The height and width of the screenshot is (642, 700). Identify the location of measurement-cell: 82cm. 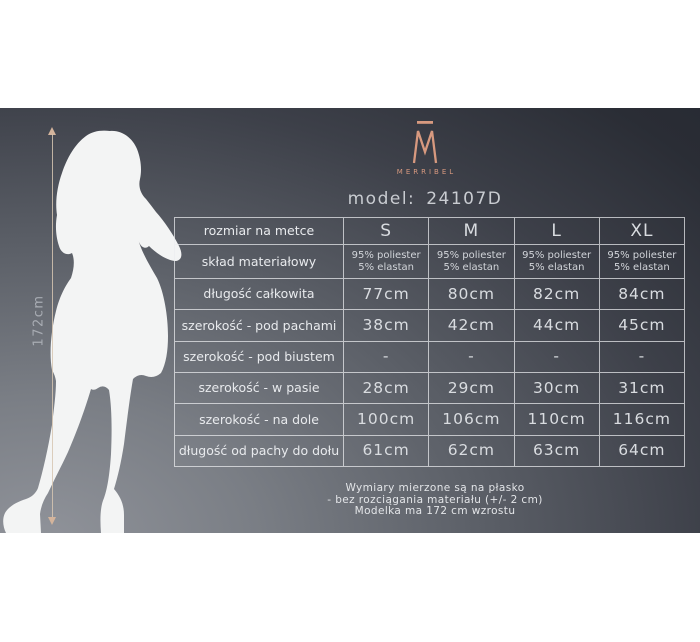
(557, 295).